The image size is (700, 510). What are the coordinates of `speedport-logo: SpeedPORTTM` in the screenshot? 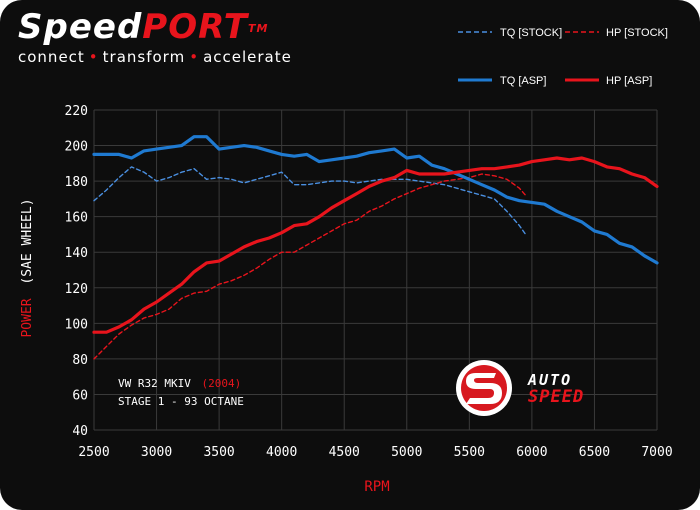 It's located at (155, 27).